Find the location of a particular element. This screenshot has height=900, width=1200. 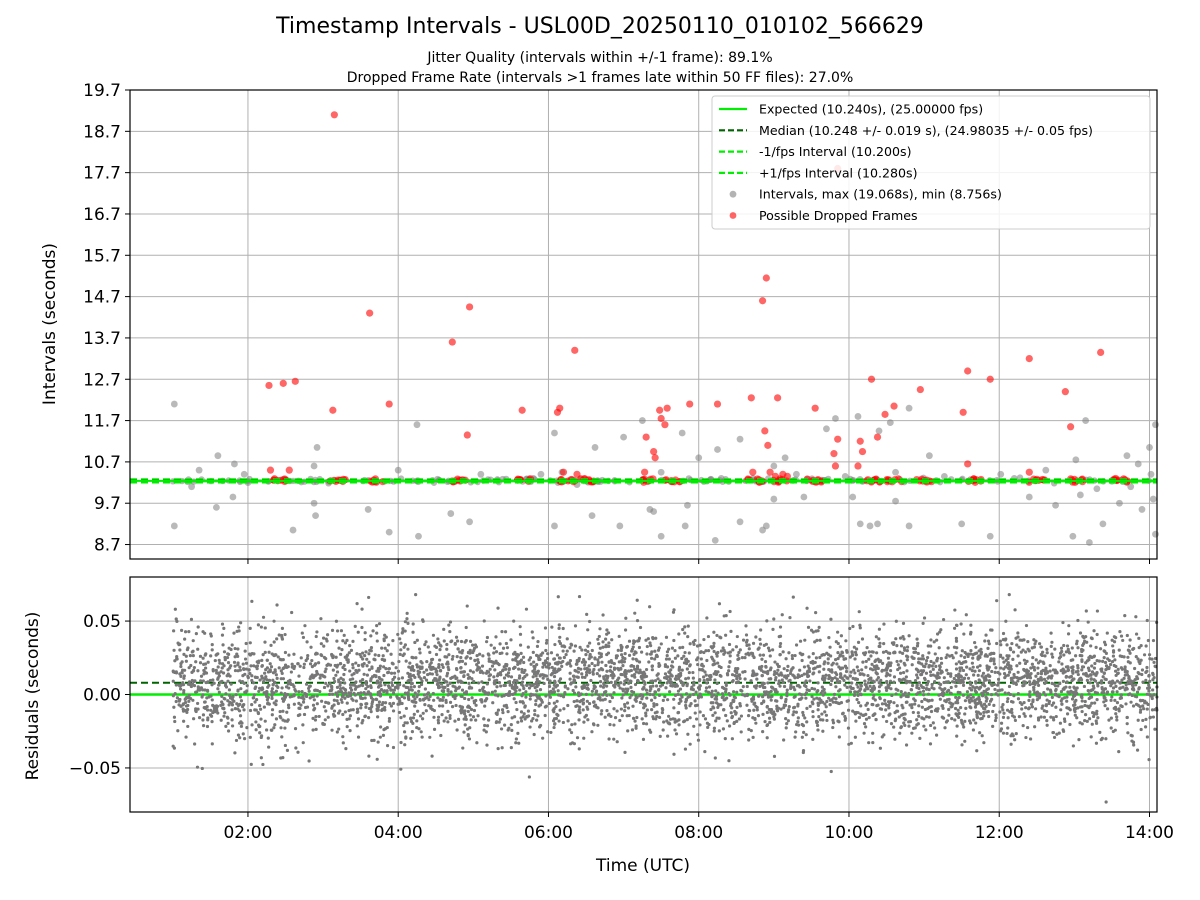

intervals-y-axis-label: Intervals (seconds) is located at coordinates (50, 324).